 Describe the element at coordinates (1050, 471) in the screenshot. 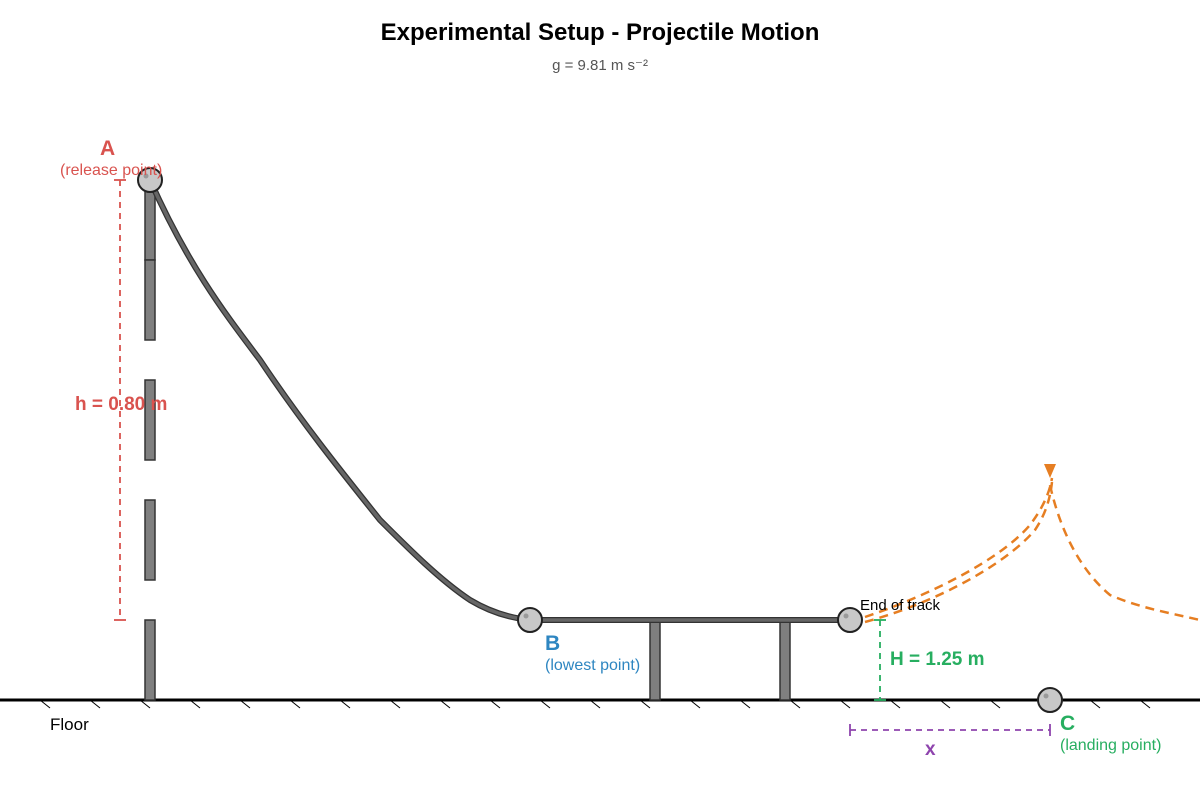

I see `trajectory-arrowhead` at that location.